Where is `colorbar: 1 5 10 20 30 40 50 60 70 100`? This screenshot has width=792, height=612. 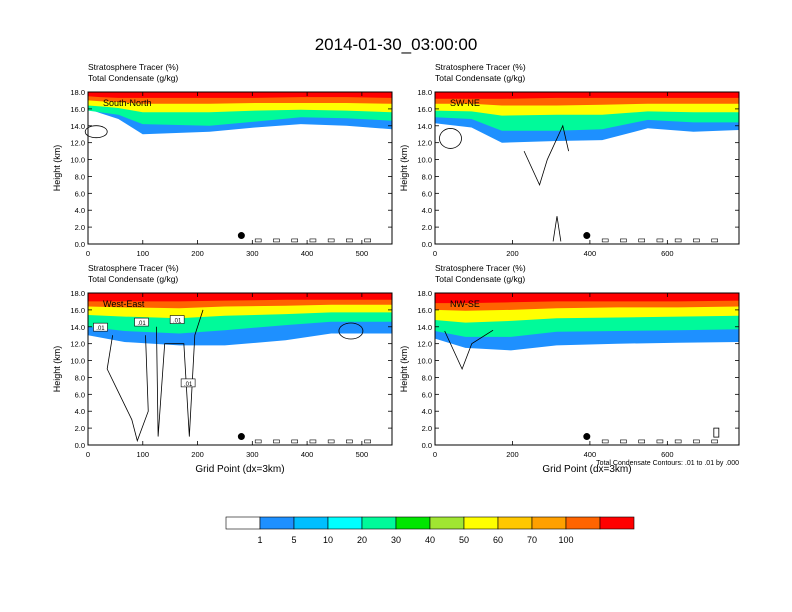 colorbar: 1 5 10 20 30 40 50 60 70 100 is located at coordinates (430, 530).